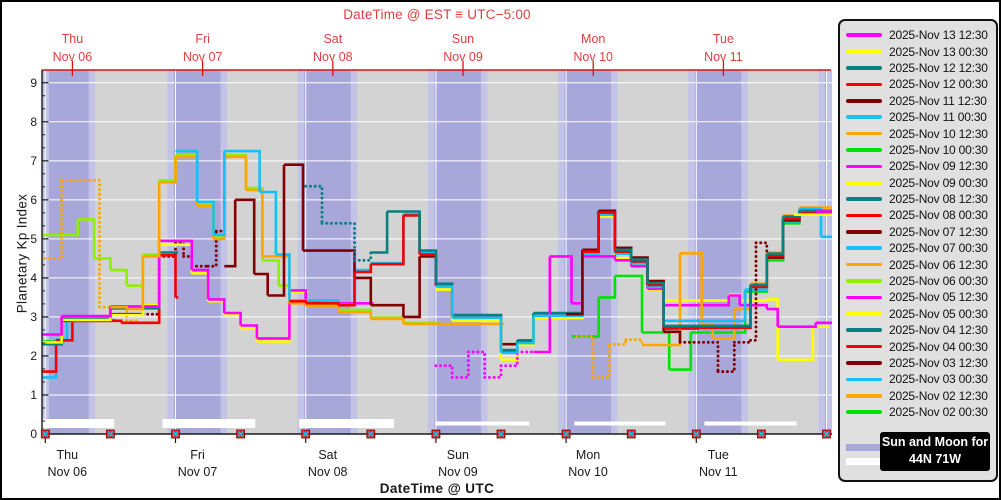 The width and height of the screenshot is (1001, 500). I want to click on legend-item: 2025-Nov 12 12:30, so click(918, 68).